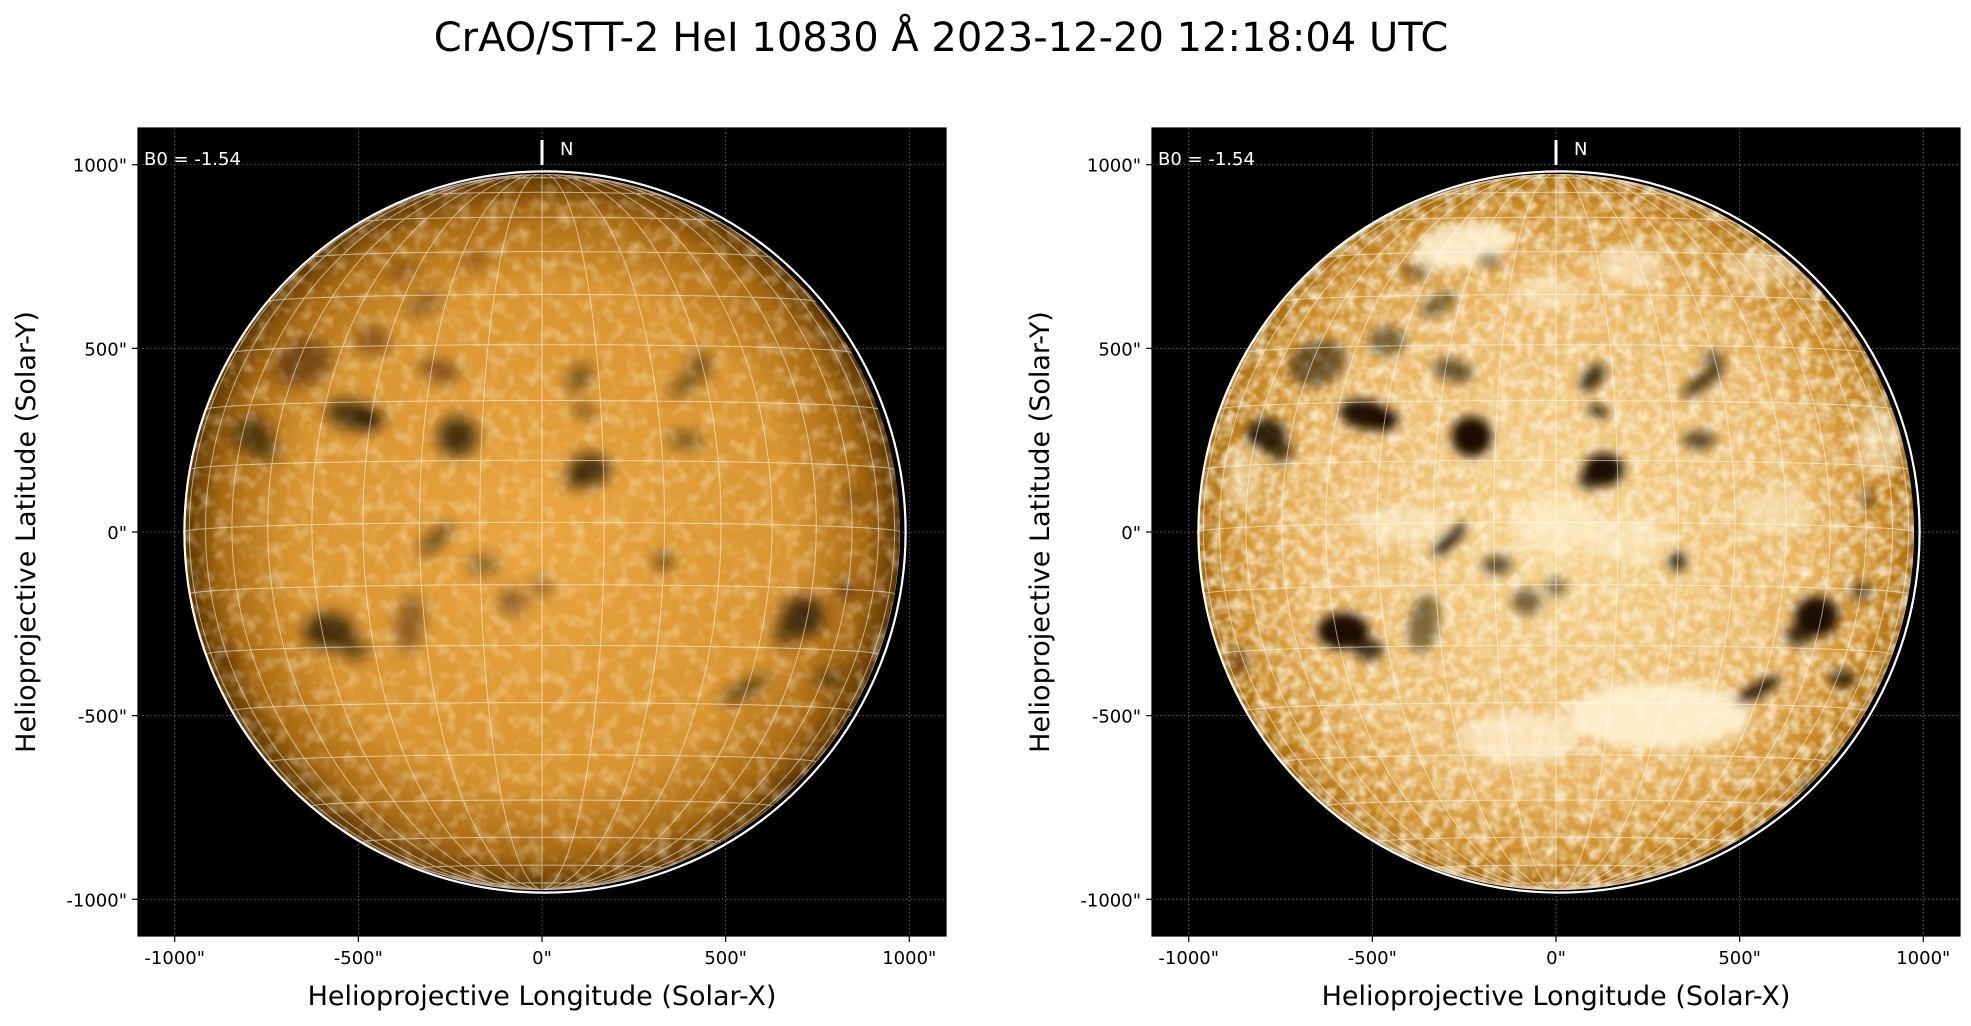  What do you see at coordinates (1040, 532) in the screenshot?
I see `y-axis-label: Helioprojective Latitude (Solar-Y)` at bounding box center [1040, 532].